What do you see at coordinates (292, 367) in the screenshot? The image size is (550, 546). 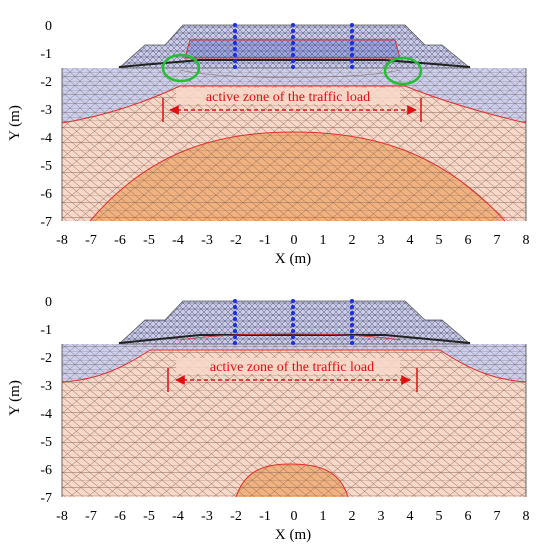 I see `annotation-bottom: active zone of the traffic load` at bounding box center [292, 367].